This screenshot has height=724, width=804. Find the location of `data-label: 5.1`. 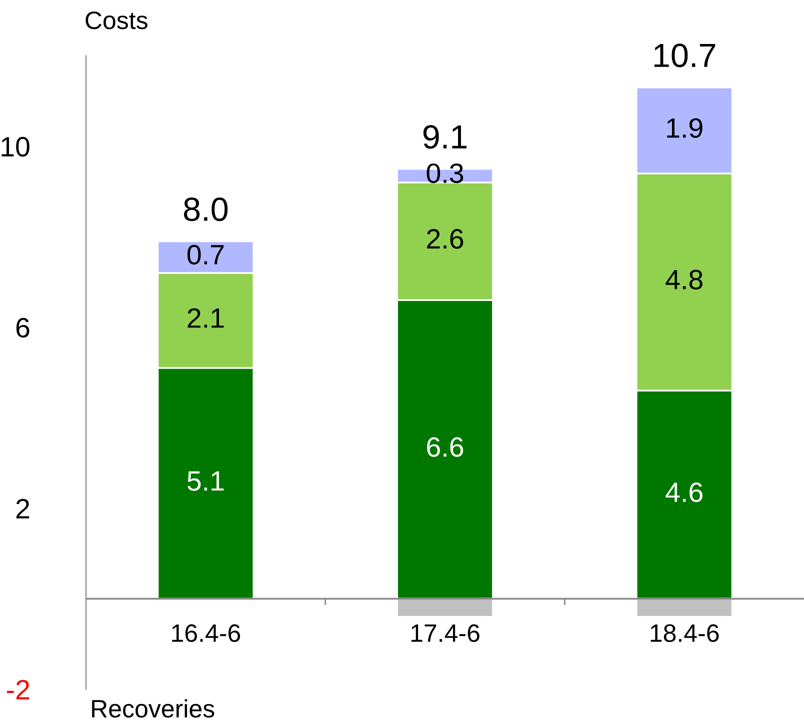

data-label: 5.1 is located at coordinates (205, 481).